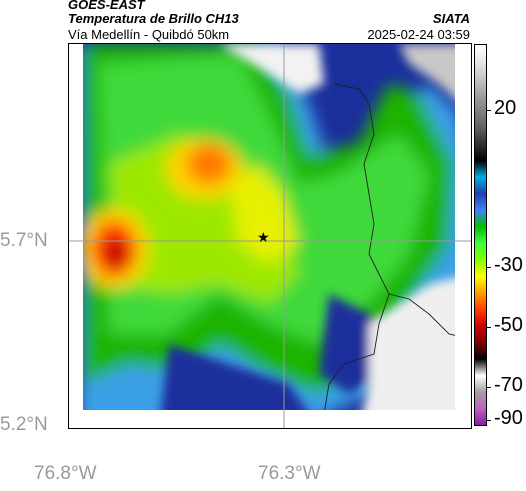 The height and width of the screenshot is (491, 526). What do you see at coordinates (508, 265) in the screenshot?
I see `colorbar-tick-label: -30` at bounding box center [508, 265].